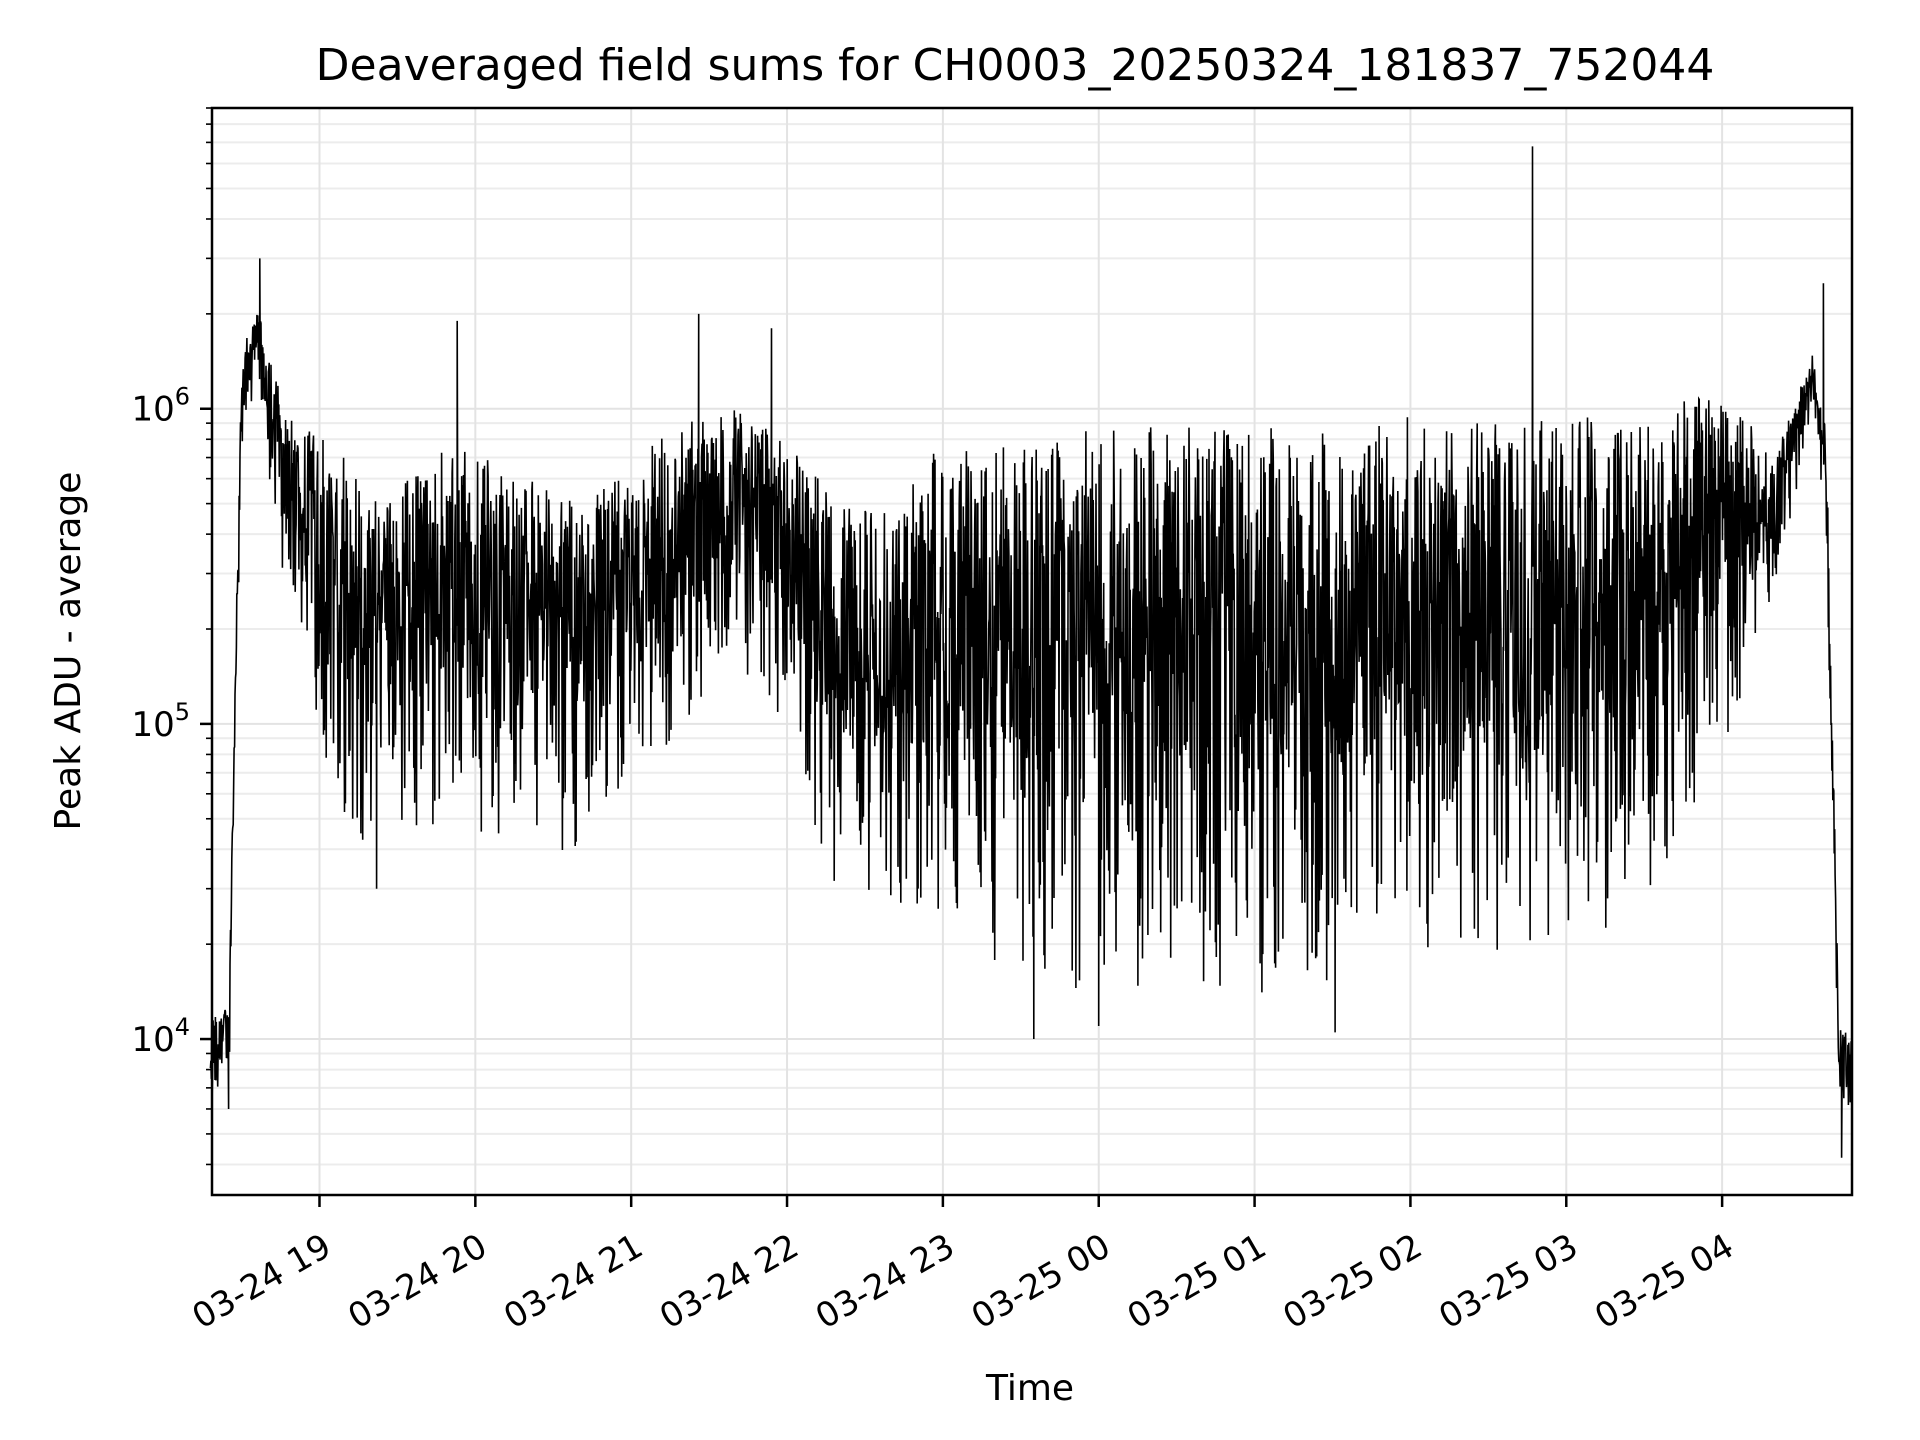 The image size is (1920, 1440). Describe the element at coordinates (171, 636) in the screenshot. I see `y-axis: 10⁴ 10⁵ 10⁶` at that location.